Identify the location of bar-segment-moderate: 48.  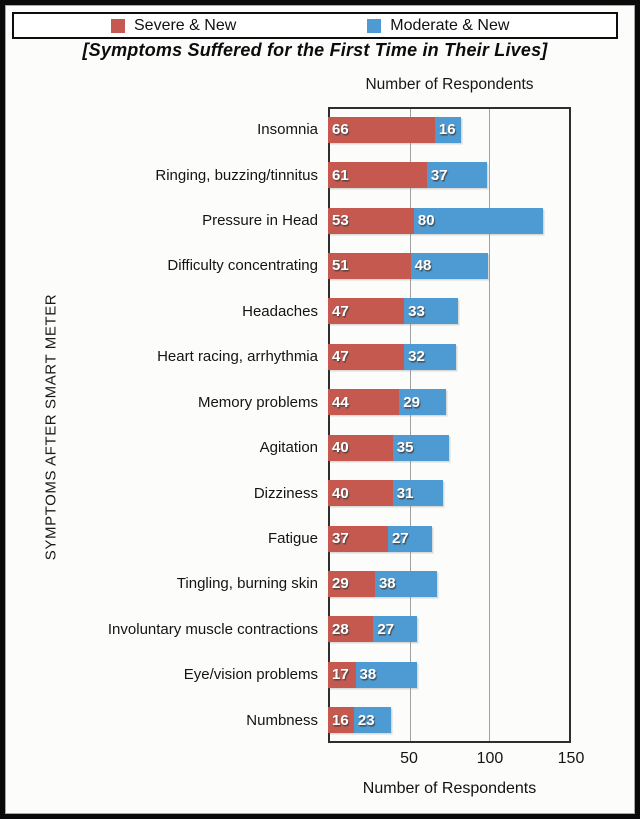
(449, 265).